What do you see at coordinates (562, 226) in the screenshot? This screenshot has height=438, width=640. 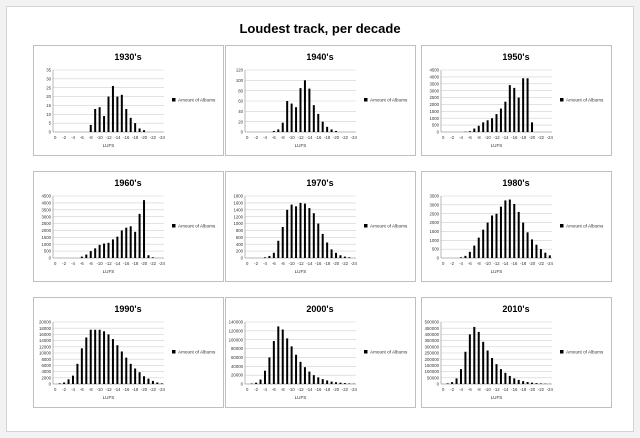 I see `legend-swatch` at bounding box center [562, 226].